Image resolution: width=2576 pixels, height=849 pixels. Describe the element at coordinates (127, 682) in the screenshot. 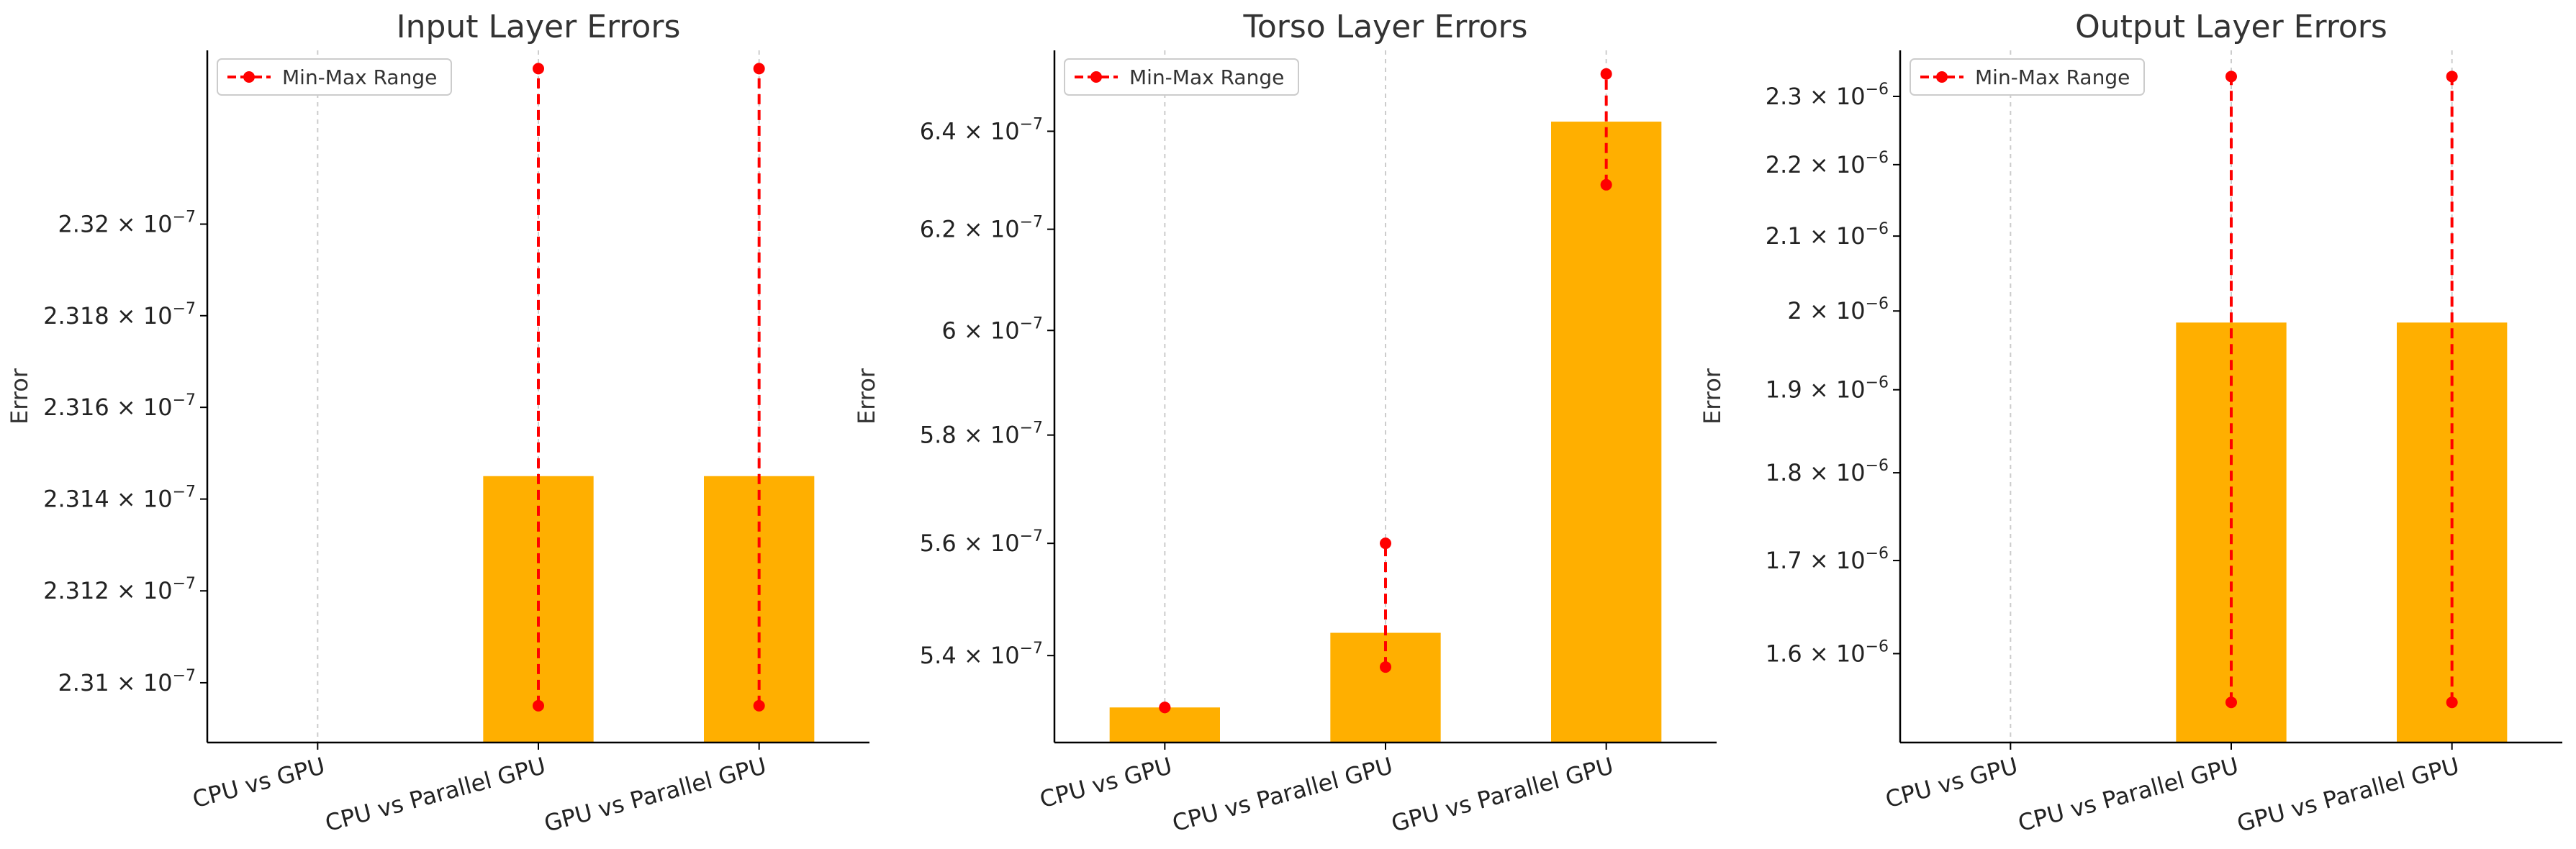

I see `input-ytick-label: 2.31 × 10−7` at that location.